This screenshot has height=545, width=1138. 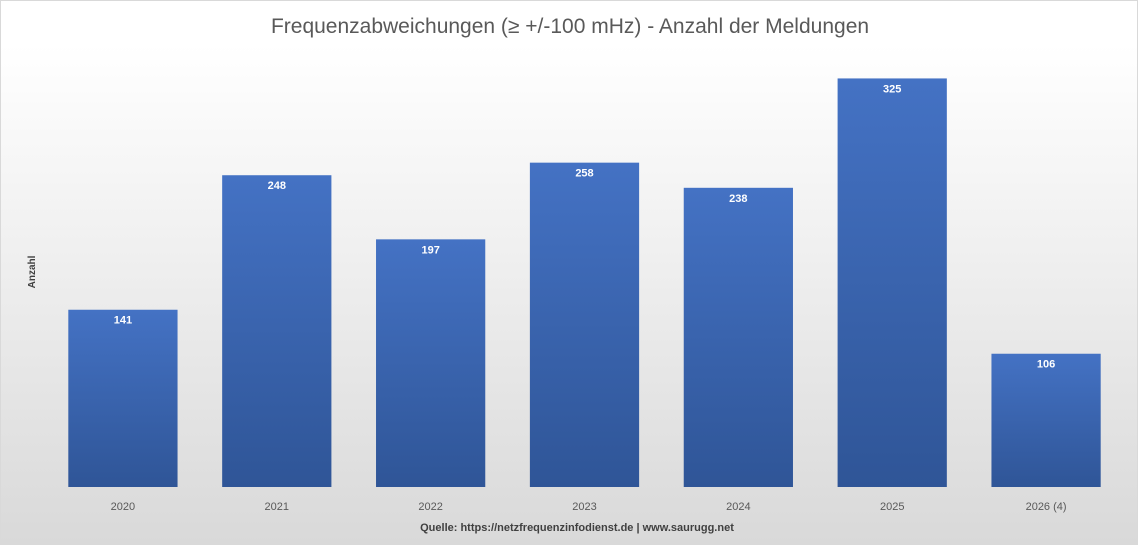 What do you see at coordinates (584, 174) in the screenshot?
I see `data-label: 258` at bounding box center [584, 174].